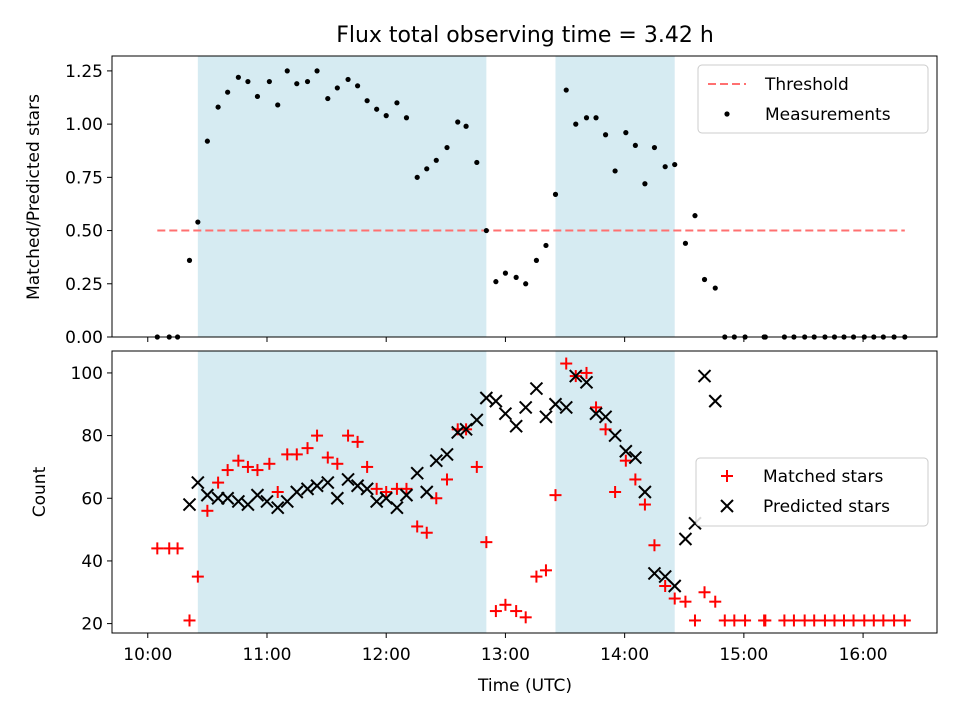 The width and height of the screenshot is (960, 720). I want to click on legend-predicted-label: Predicted stars, so click(826, 507).